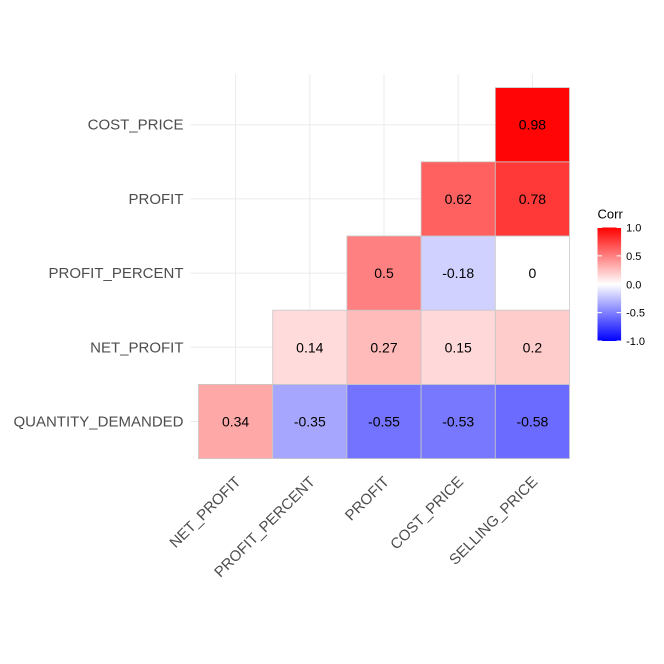 The width and height of the screenshot is (664, 664). I want to click on cell-value-label: -0.35, so click(310, 422).